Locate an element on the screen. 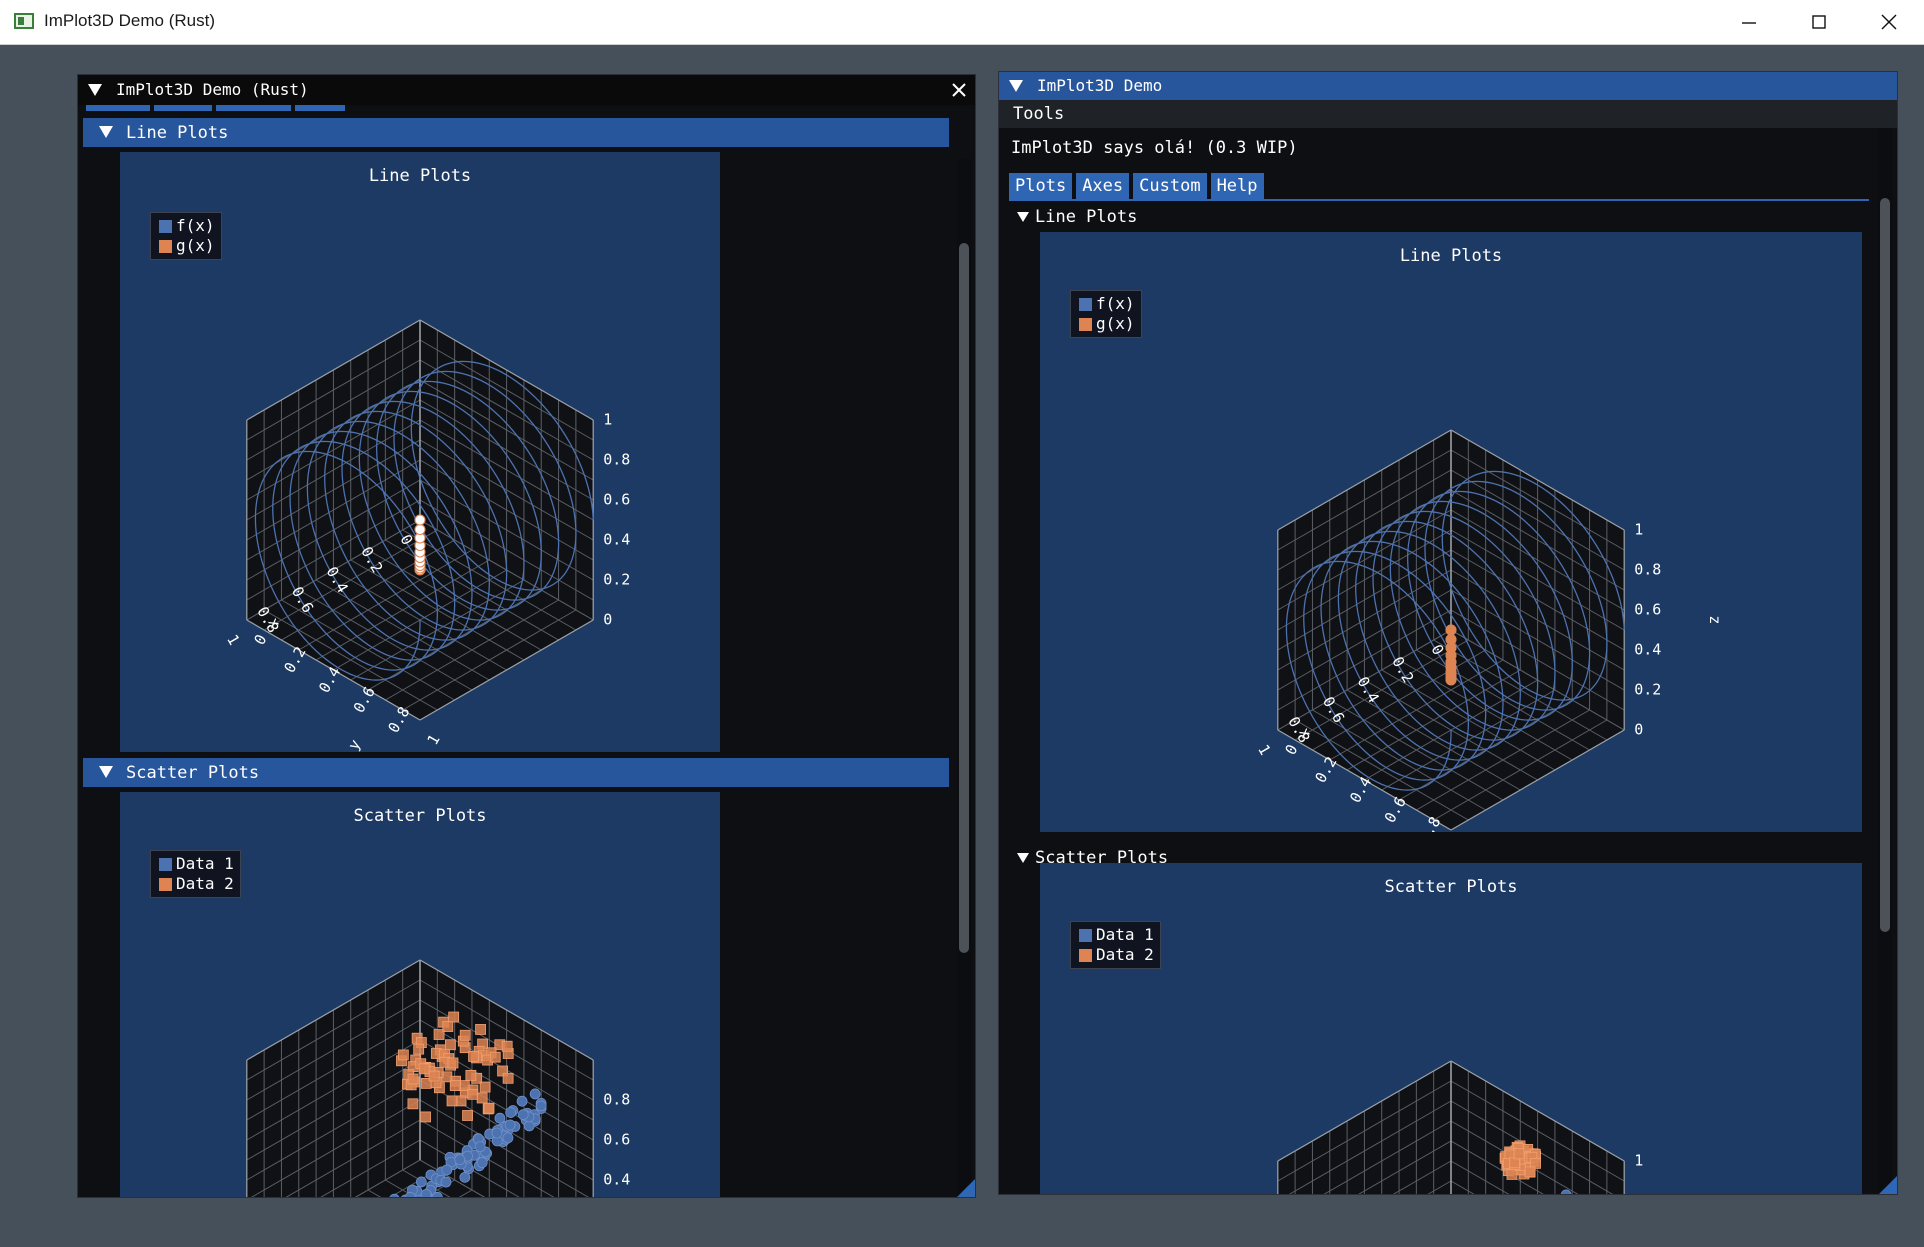  left-window-title-bar: ImPlot3D Demo (Rust) is located at coordinates (526, 90).